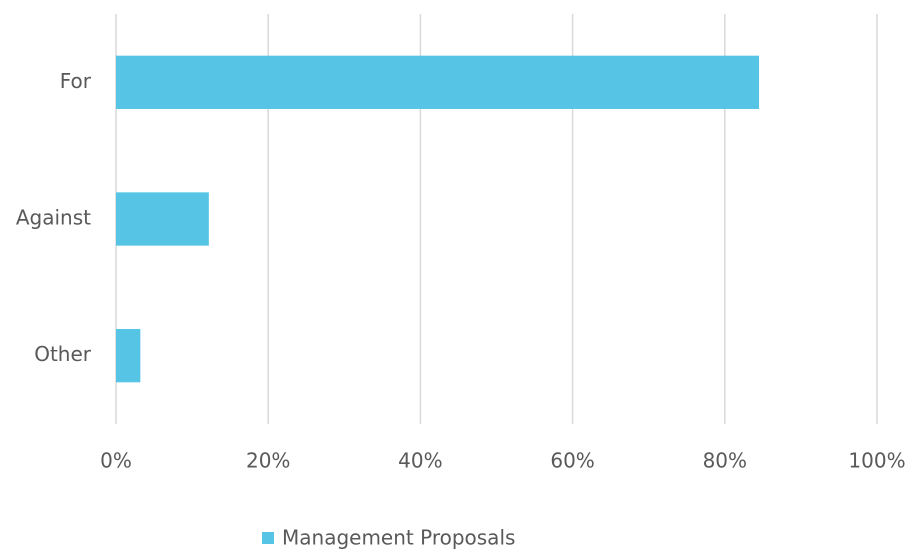 This screenshot has width=912, height=553. What do you see at coordinates (572, 461) in the screenshot?
I see `x-tick-label: 60%` at bounding box center [572, 461].